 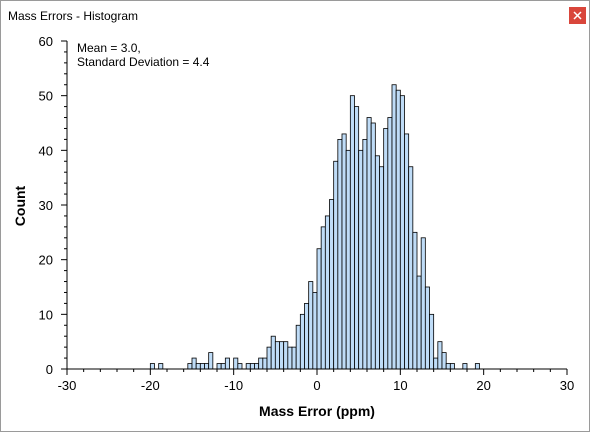 What do you see at coordinates (73, 16) in the screenshot?
I see `window-title: Mass Errors - Histogram` at bounding box center [73, 16].